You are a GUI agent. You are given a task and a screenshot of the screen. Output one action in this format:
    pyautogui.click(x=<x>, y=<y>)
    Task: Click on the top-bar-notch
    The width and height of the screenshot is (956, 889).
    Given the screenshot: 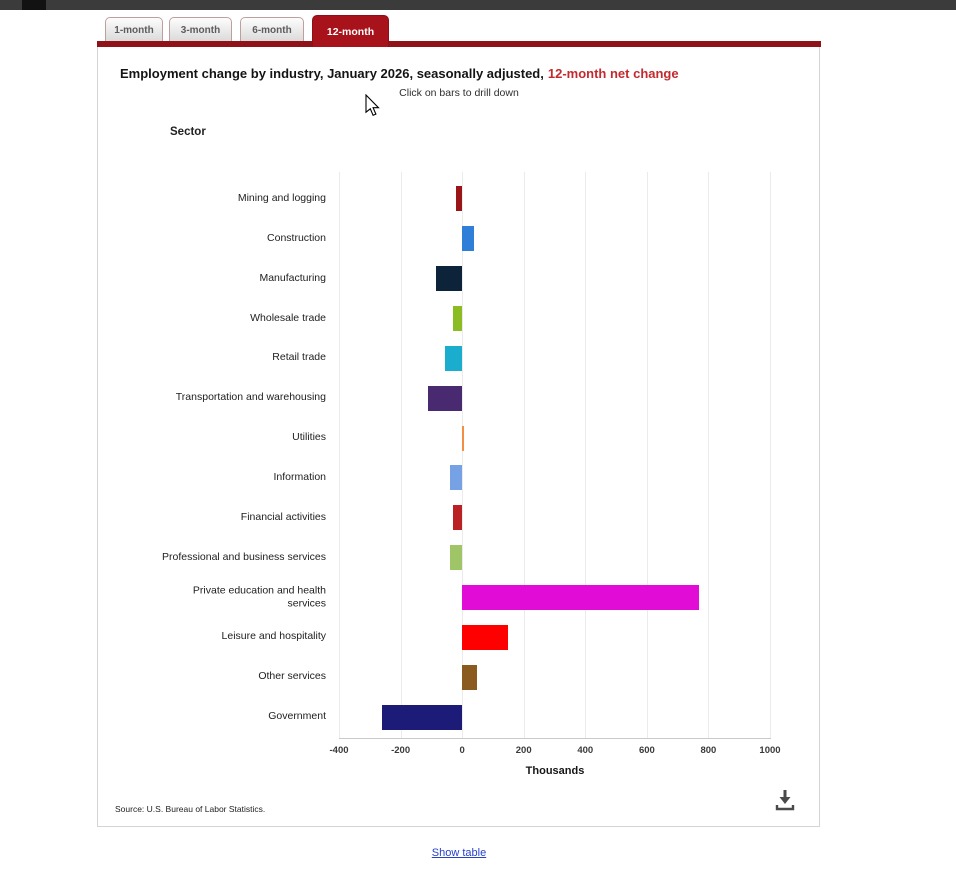 What is the action you would take?
    pyautogui.click(x=34, y=5)
    